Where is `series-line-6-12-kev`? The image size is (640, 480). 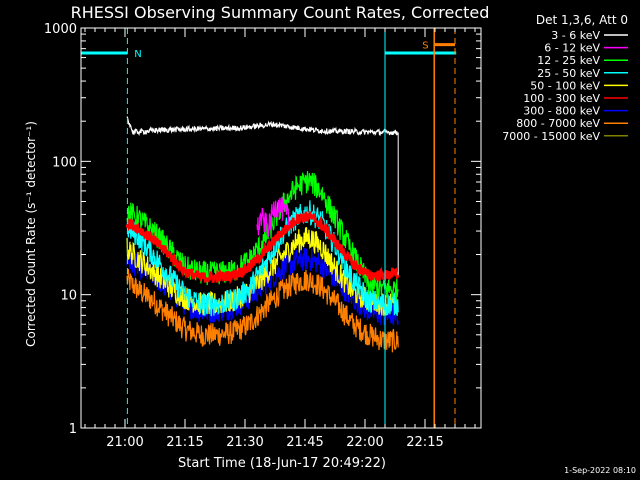
series-line-6-12-kev is located at coordinates (273, 217).